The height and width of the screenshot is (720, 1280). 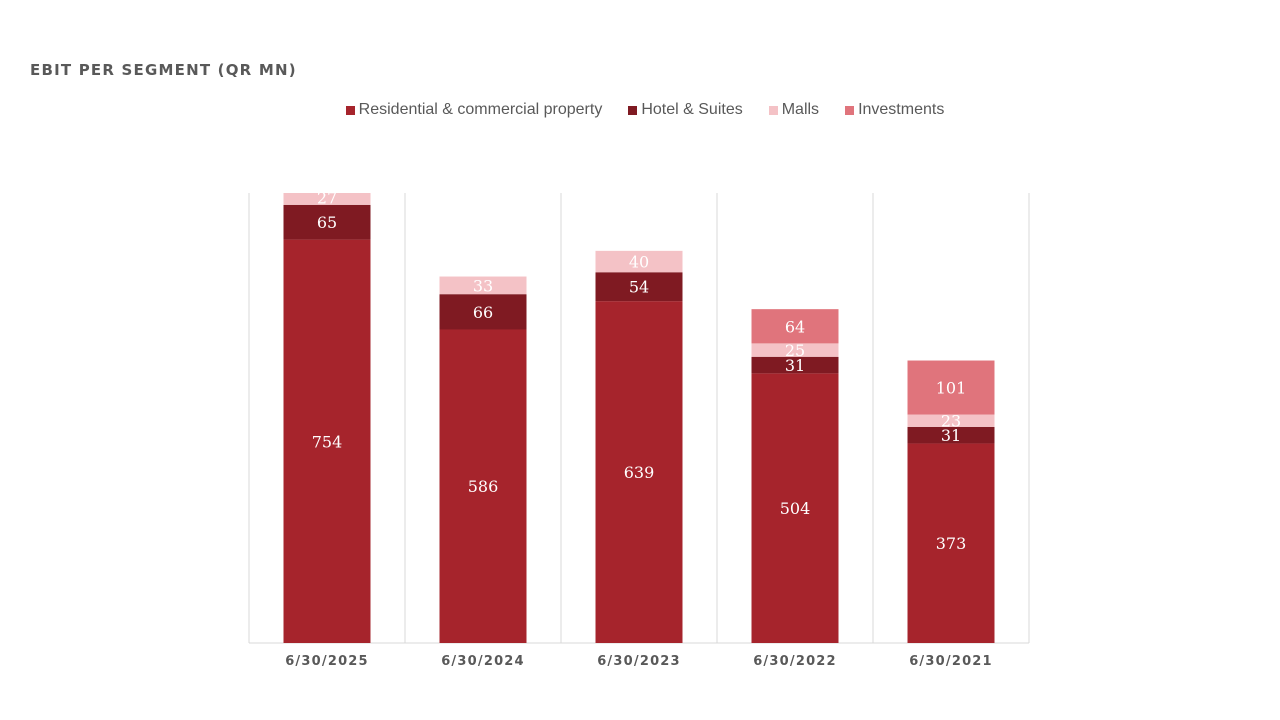 I want to click on legend-label: Residential & commercial property, so click(x=480, y=109).